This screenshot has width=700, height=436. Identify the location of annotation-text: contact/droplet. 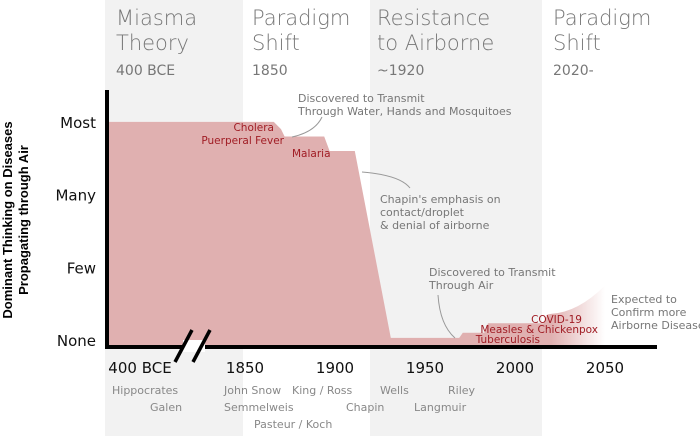
(422, 212).